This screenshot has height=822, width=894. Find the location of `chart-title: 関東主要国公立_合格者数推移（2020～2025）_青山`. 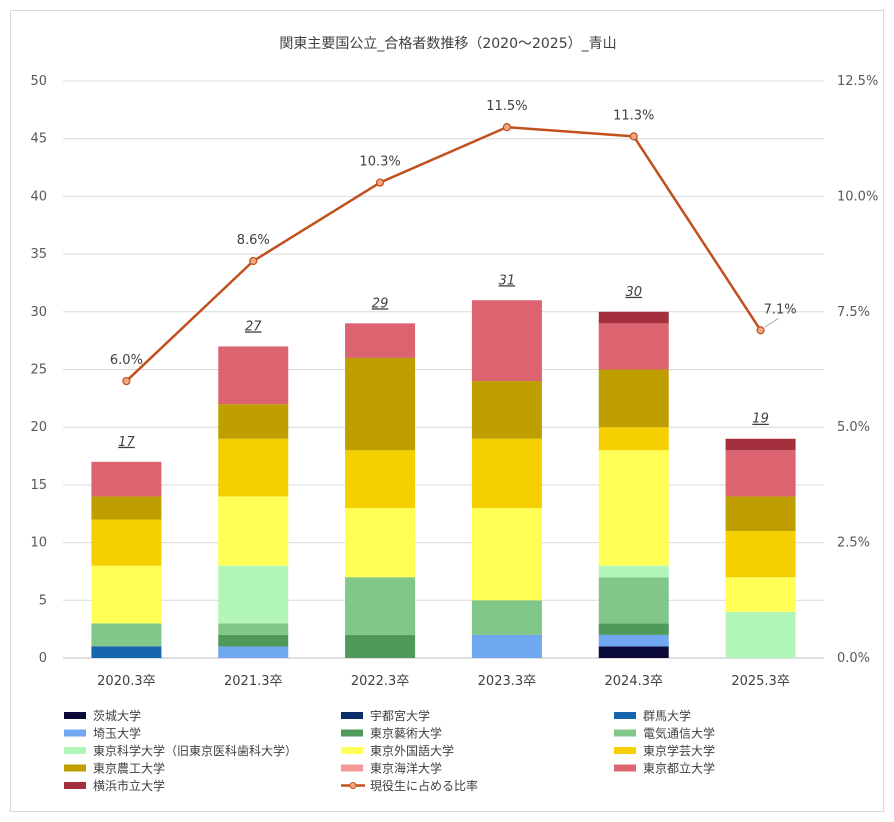

chart-title: 関東主要国公立_合格者数推移（2020～2025）_青山 is located at coordinates (447, 44).